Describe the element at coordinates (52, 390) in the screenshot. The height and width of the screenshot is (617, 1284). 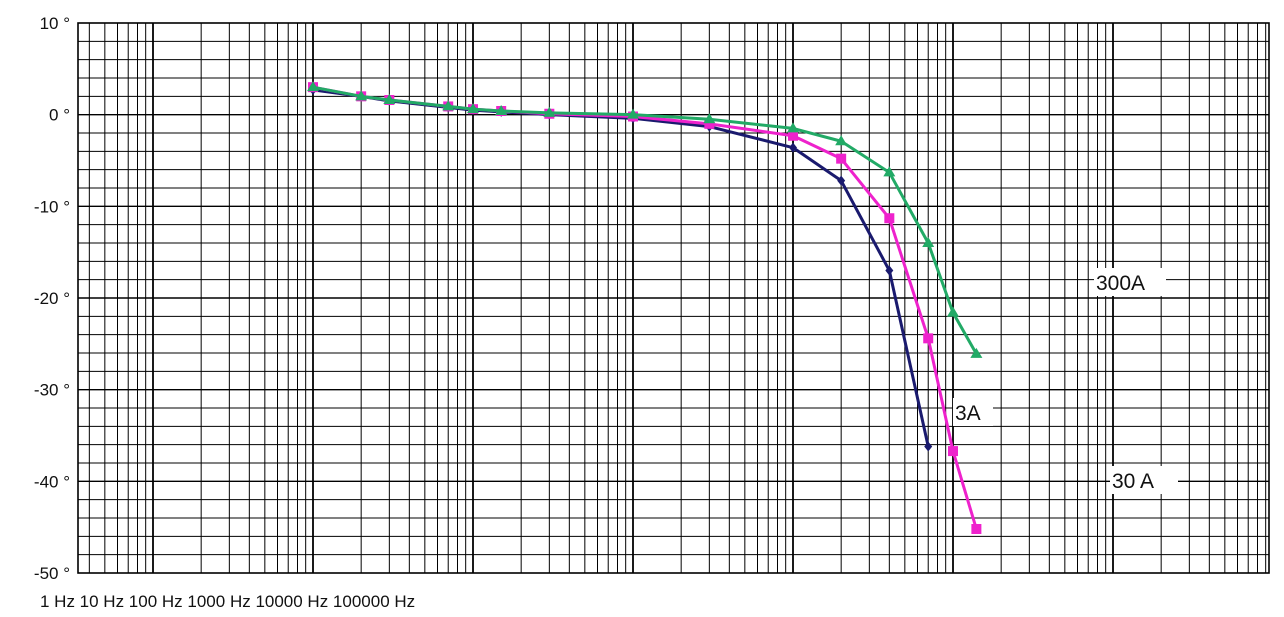
I see `y-tick-label: -30 °` at that location.